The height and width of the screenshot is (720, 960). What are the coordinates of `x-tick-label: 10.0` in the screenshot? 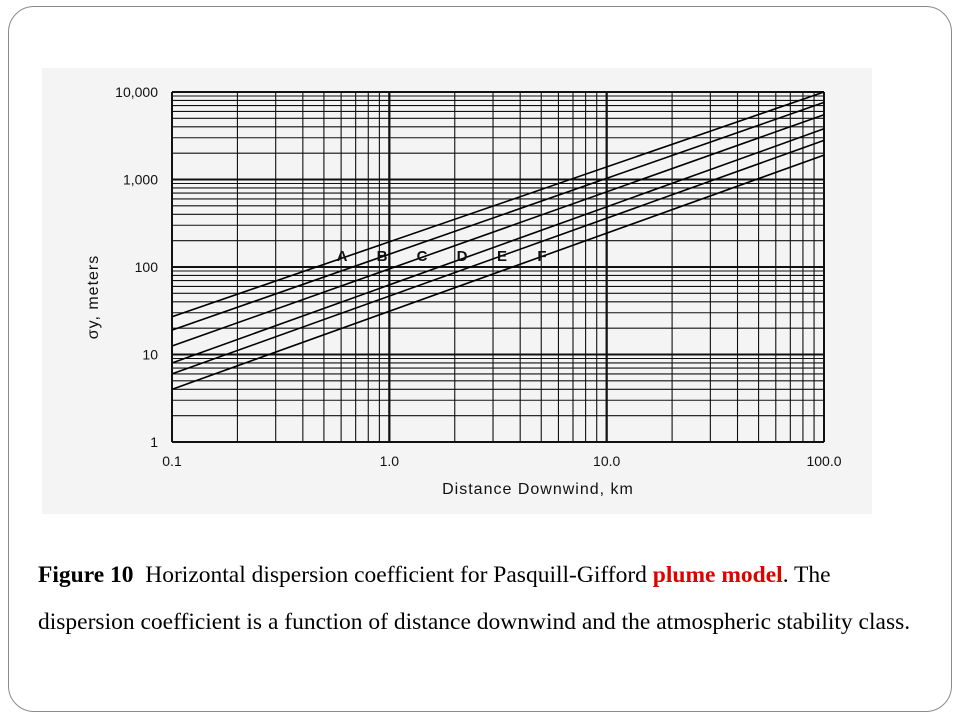 It's located at (606, 461).